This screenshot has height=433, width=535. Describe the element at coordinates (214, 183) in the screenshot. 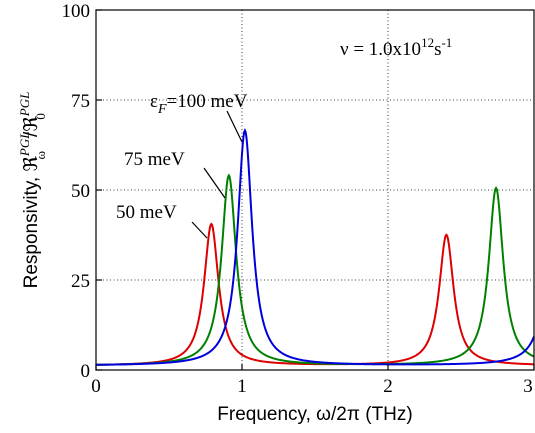

I see `arrow-75mev` at that location.